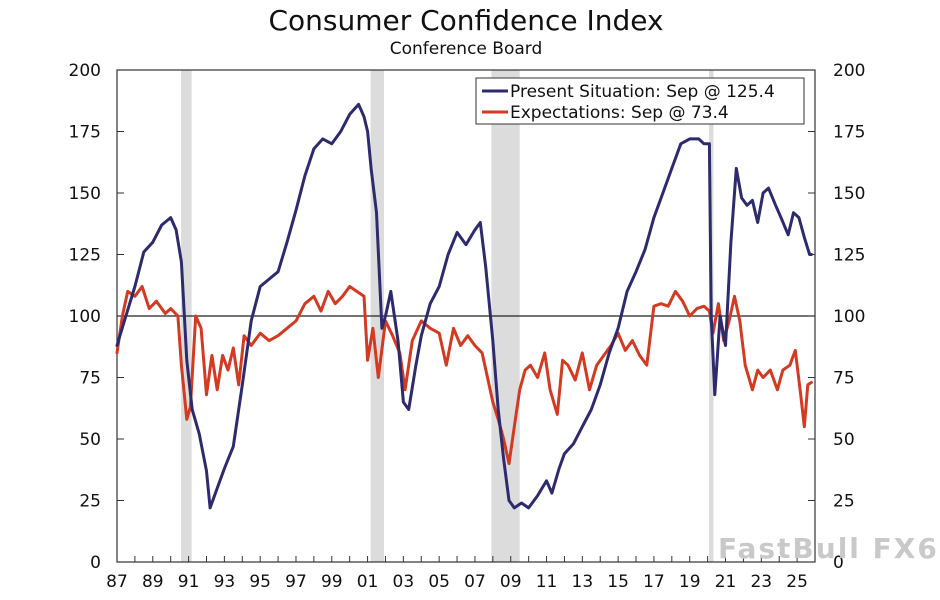 This screenshot has width=940, height=600. What do you see at coordinates (368, 582) in the screenshot?
I see `x-tick-label-01: 01` at bounding box center [368, 582].